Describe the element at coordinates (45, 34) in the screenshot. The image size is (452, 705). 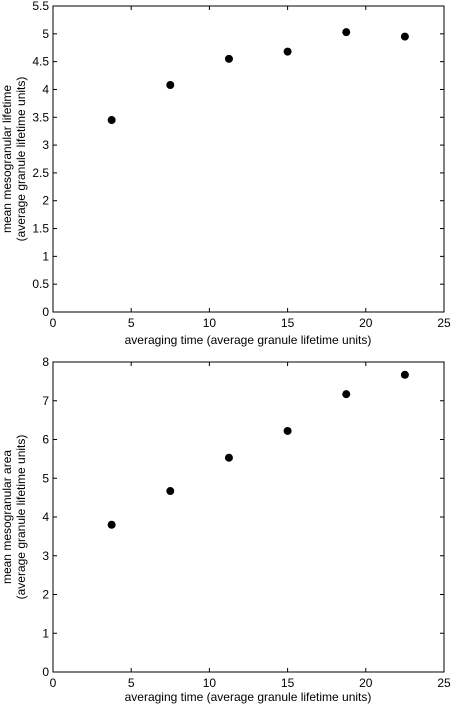
I see `top-y-tick-label: 5` at that location.